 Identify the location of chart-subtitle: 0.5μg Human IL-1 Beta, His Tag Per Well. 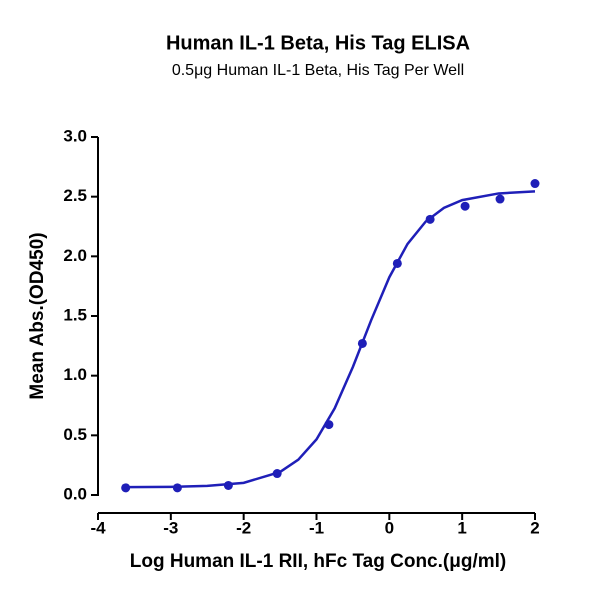
(318, 70).